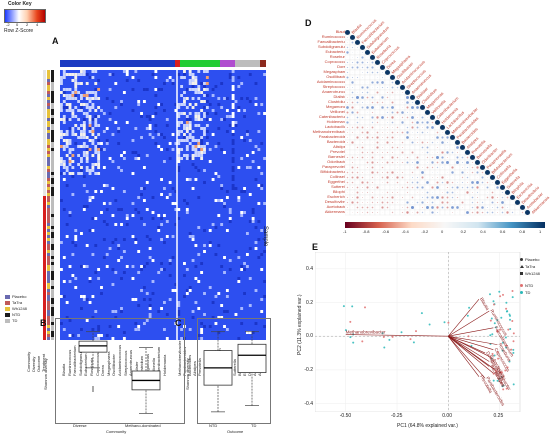  Describe the element at coordinates (332, 41) in the screenshot. I see `corr-row-label: Faecalibacterium` at that location.